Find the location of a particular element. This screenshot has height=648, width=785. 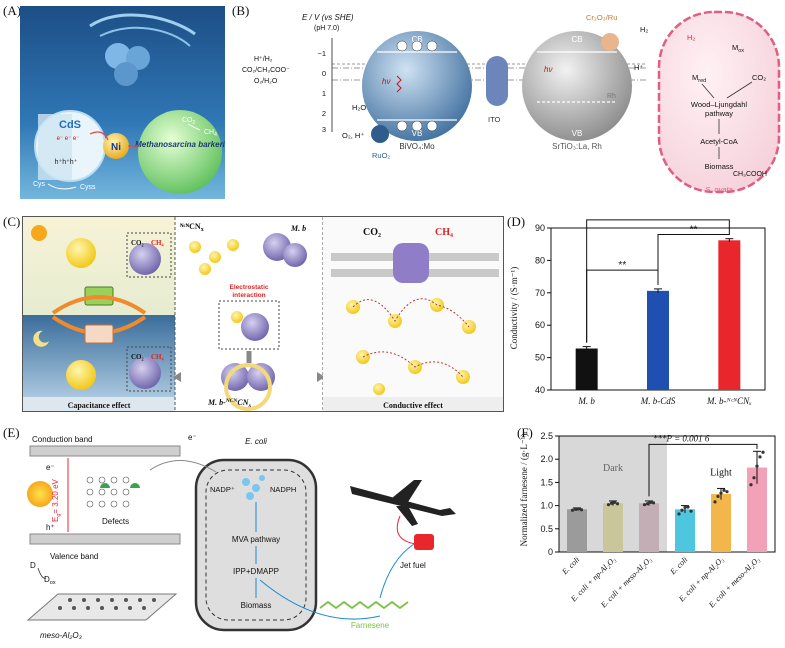

sig-outer: *** is located at coordinates (658, 218).